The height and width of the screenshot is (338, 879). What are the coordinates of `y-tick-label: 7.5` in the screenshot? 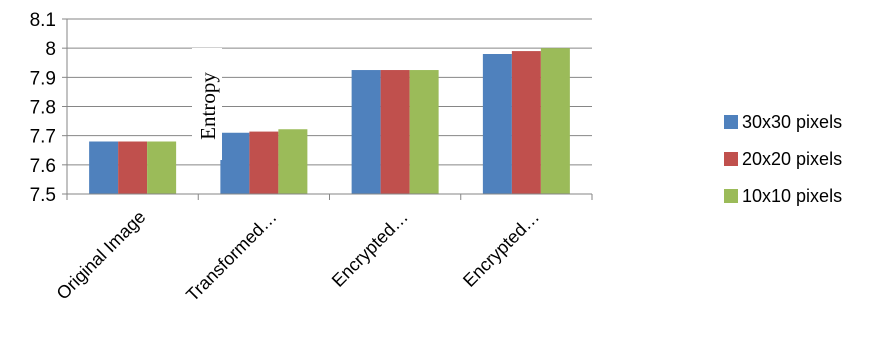 It's located at (43, 195).